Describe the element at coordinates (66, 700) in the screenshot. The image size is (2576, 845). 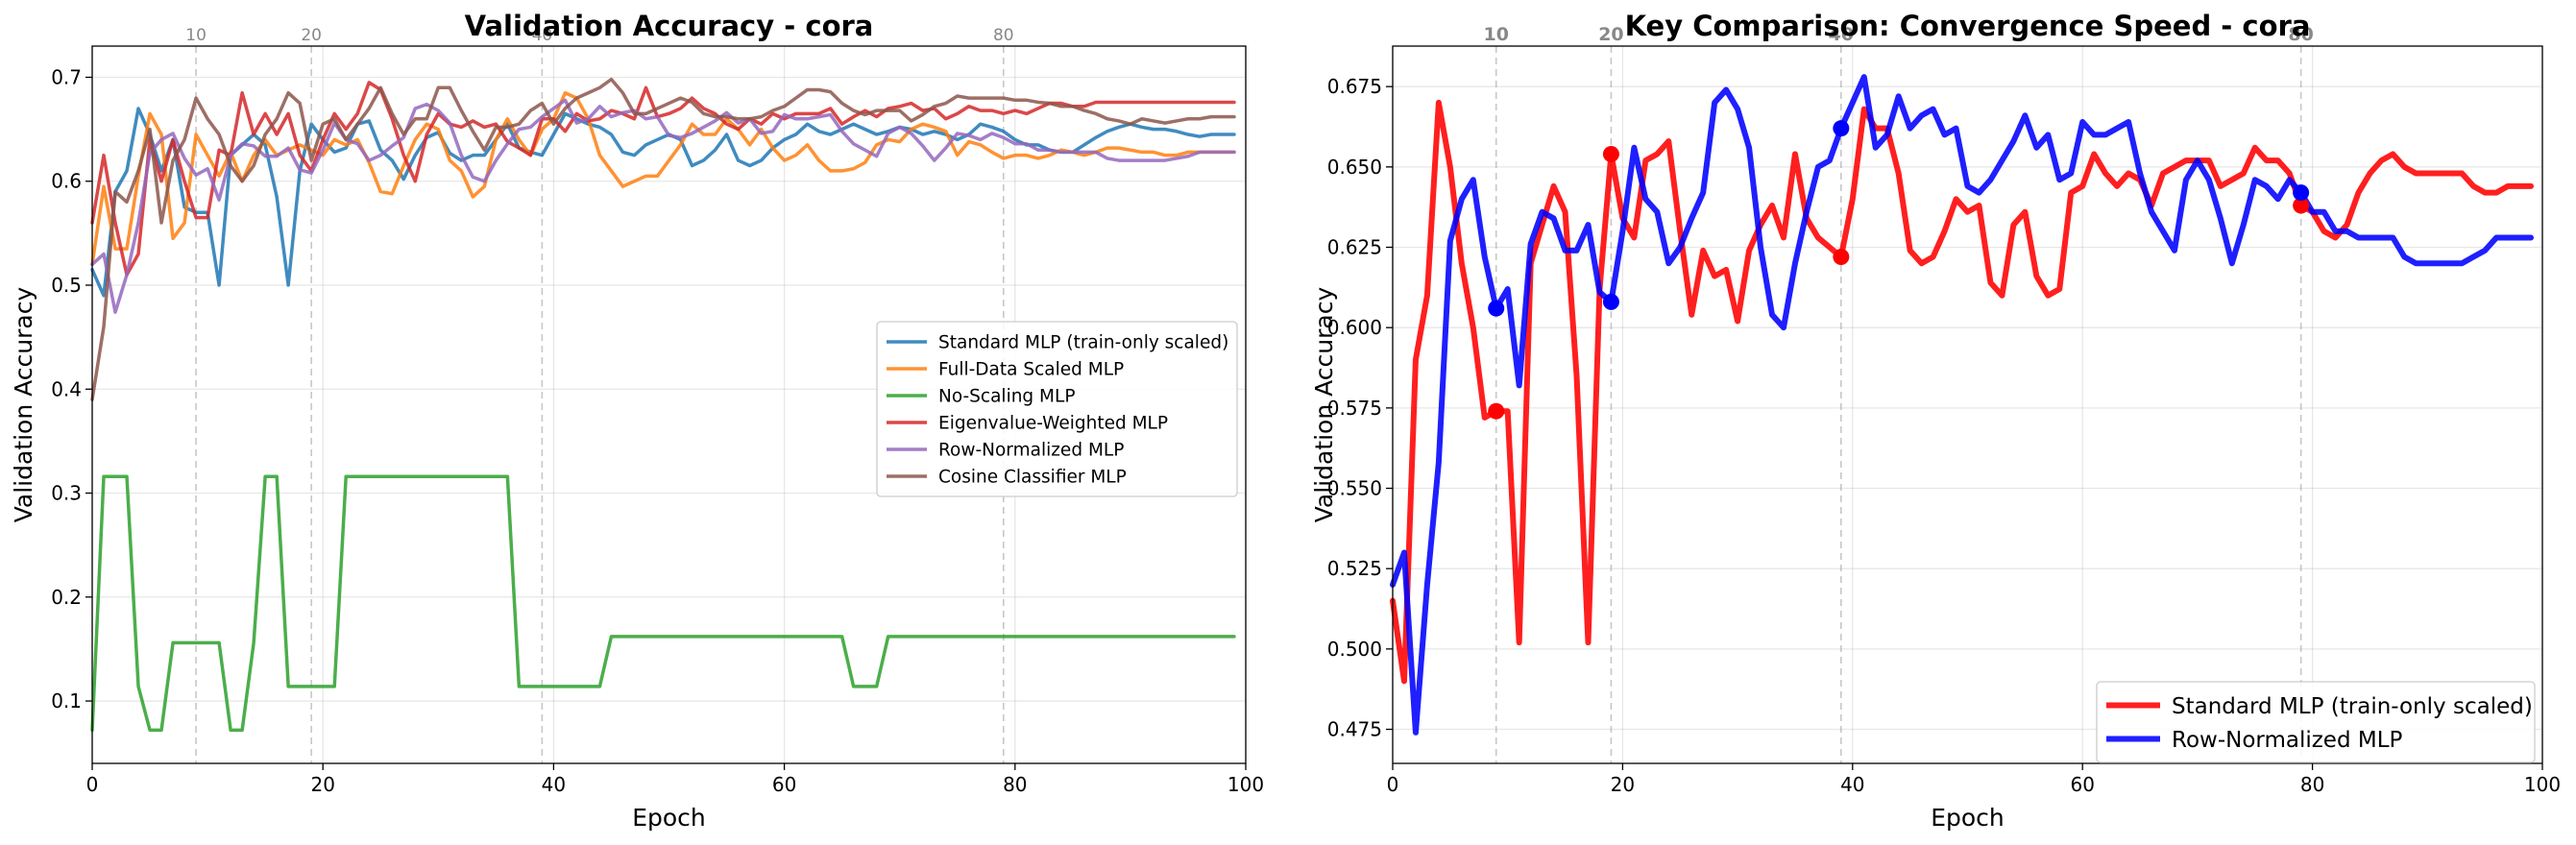
I see `y-tick-label: 0.1` at that location.